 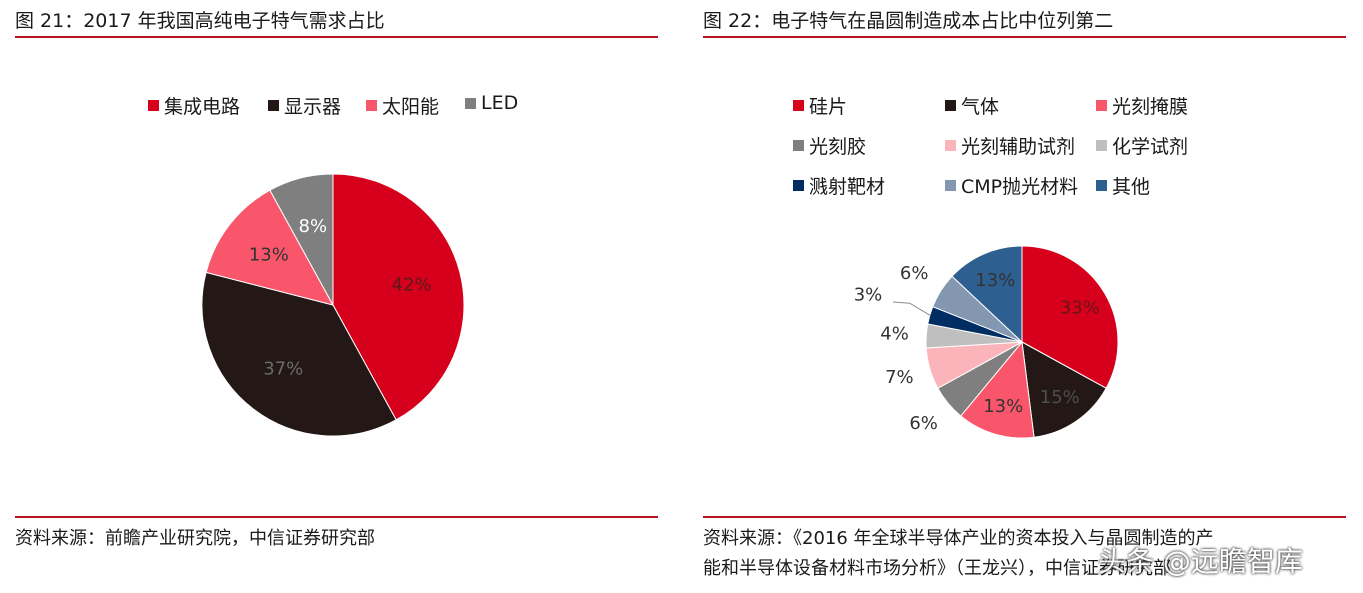 What do you see at coordinates (195, 538) in the screenshot?
I see `source-note: 资料来源：前瞻产业研究院，中信证券研究部` at bounding box center [195, 538].